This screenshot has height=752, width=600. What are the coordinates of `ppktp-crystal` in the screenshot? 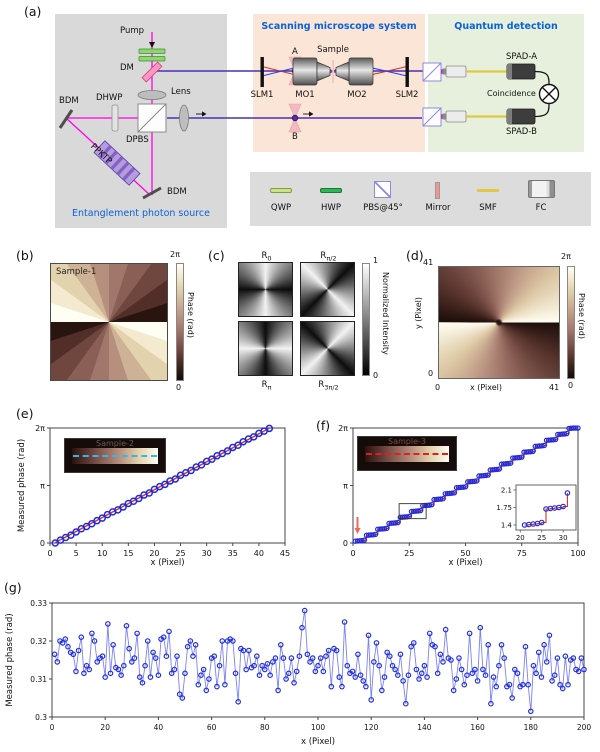 It's located at (117, 163).